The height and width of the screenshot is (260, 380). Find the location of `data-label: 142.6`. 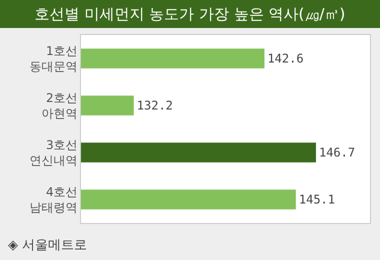

data-label: 142.6 is located at coordinates (285, 59).